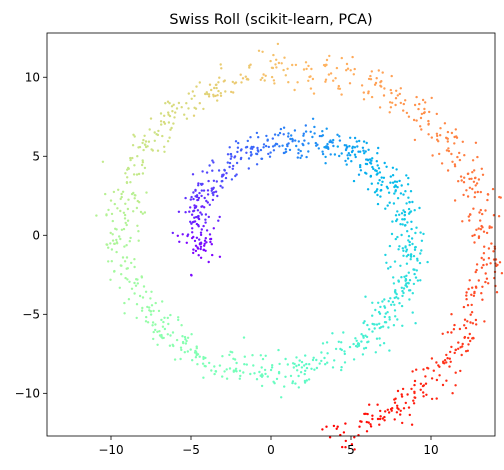 The width and height of the screenshot is (504, 470). Describe the element at coordinates (36, 156) in the screenshot. I see `y-tick-label: 5` at that location.